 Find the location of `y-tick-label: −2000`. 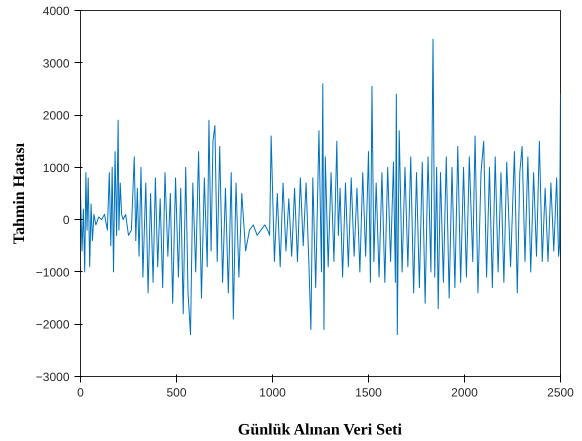

y-tick-label: −2000 is located at coordinates (53, 325).